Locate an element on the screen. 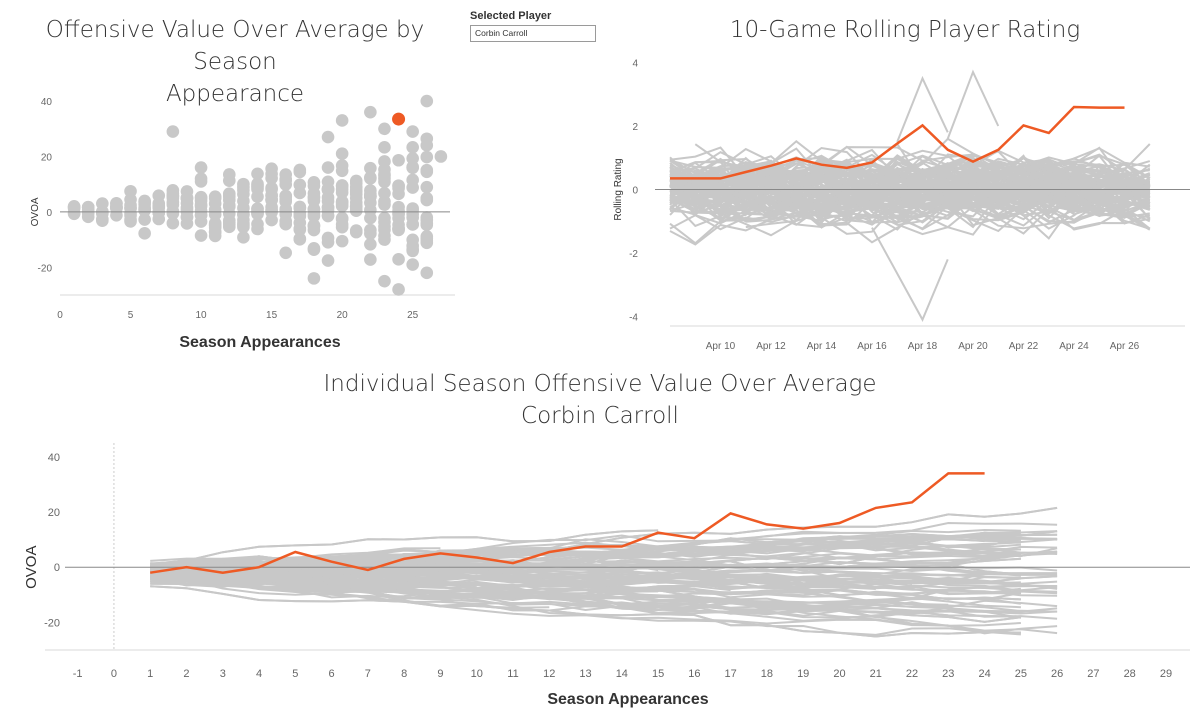 The height and width of the screenshot is (724, 1200). season-x-tick-label: 17 is located at coordinates (731, 674).